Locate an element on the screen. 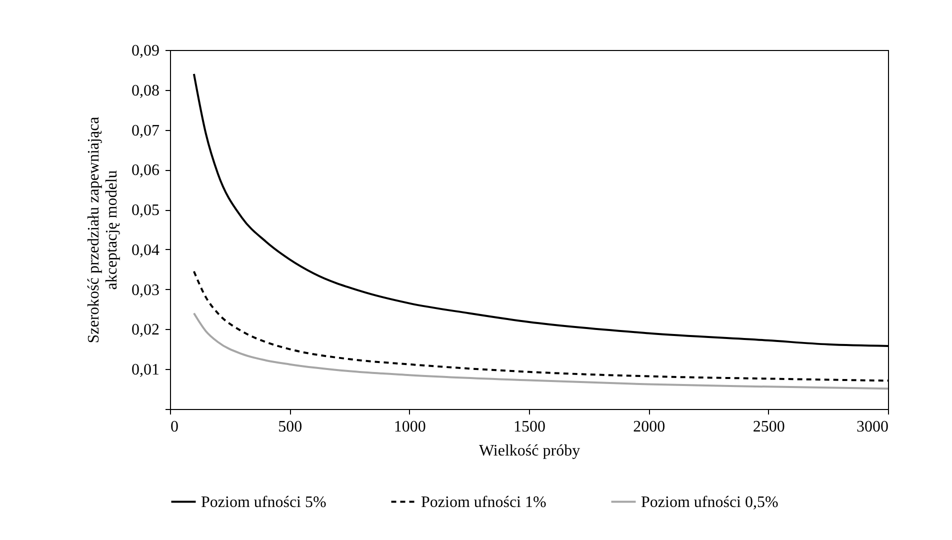 Image resolution: width=952 pixels, height=540 pixels. x-tick-label: 1000 is located at coordinates (410, 427).